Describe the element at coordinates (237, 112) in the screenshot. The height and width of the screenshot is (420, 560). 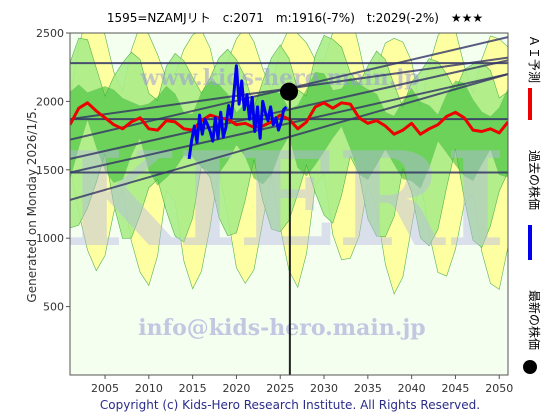
I see `series-past-price` at that location.